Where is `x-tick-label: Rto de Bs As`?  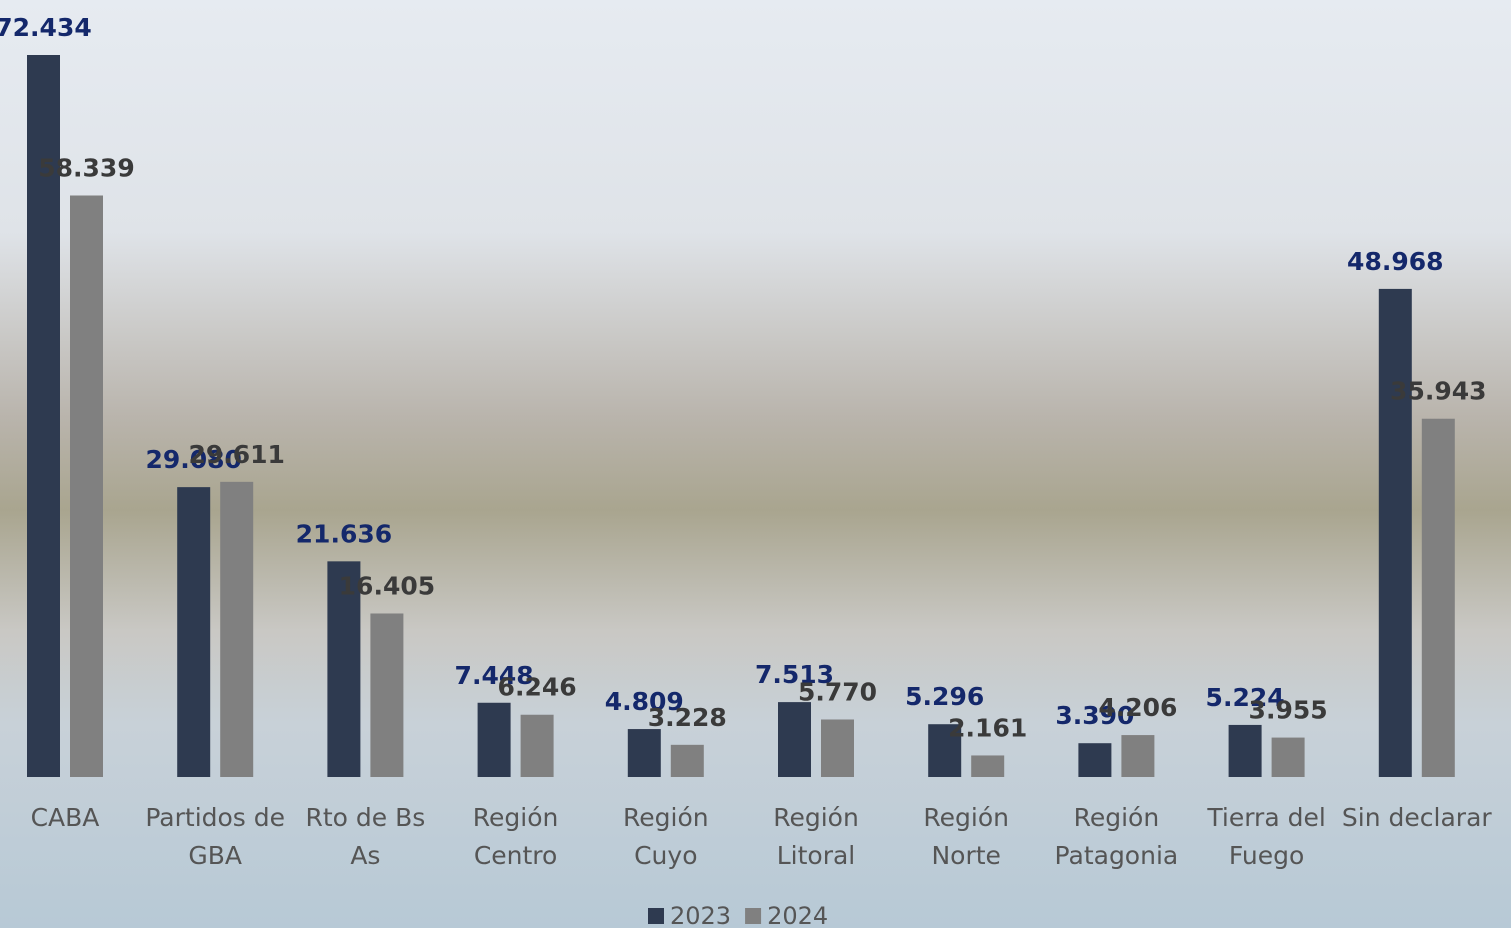
x-tick-label: Rto de Bs As is located at coordinates (365, 836).